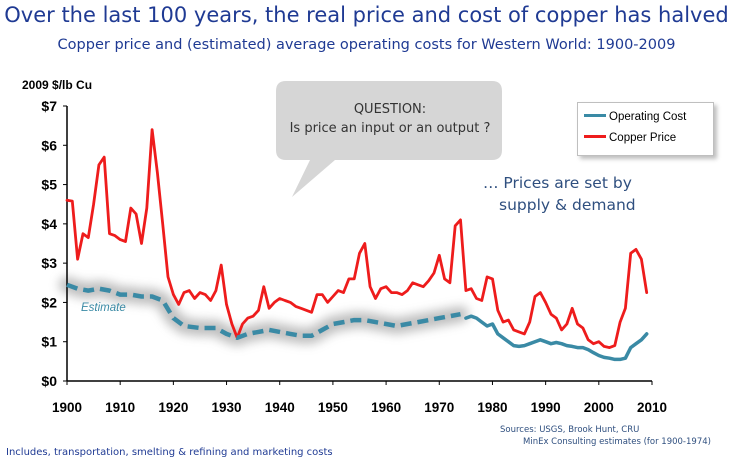 The height and width of the screenshot is (460, 733). Describe the element at coordinates (49, 263) in the screenshot. I see `y-tick-label: $3` at that location.